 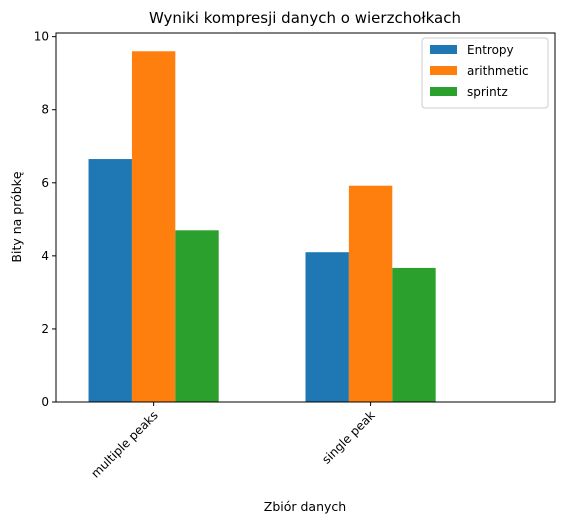 I want to click on y-tick-label: 2, so click(x=45, y=329).